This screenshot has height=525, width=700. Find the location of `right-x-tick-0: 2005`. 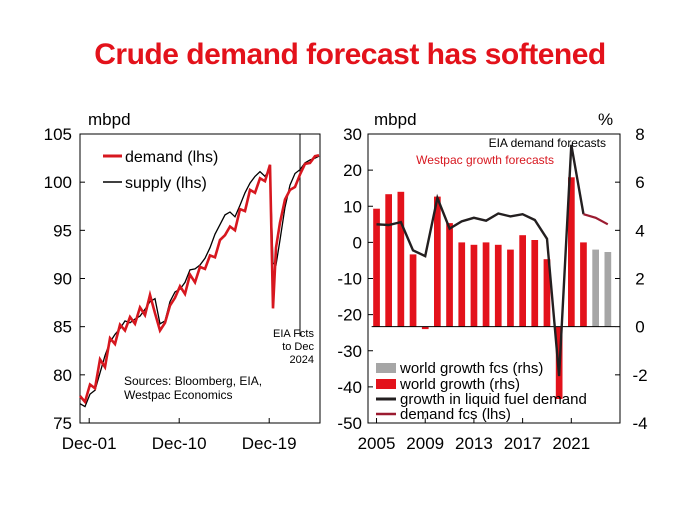

right-x-tick-0: 2005 is located at coordinates (377, 435).